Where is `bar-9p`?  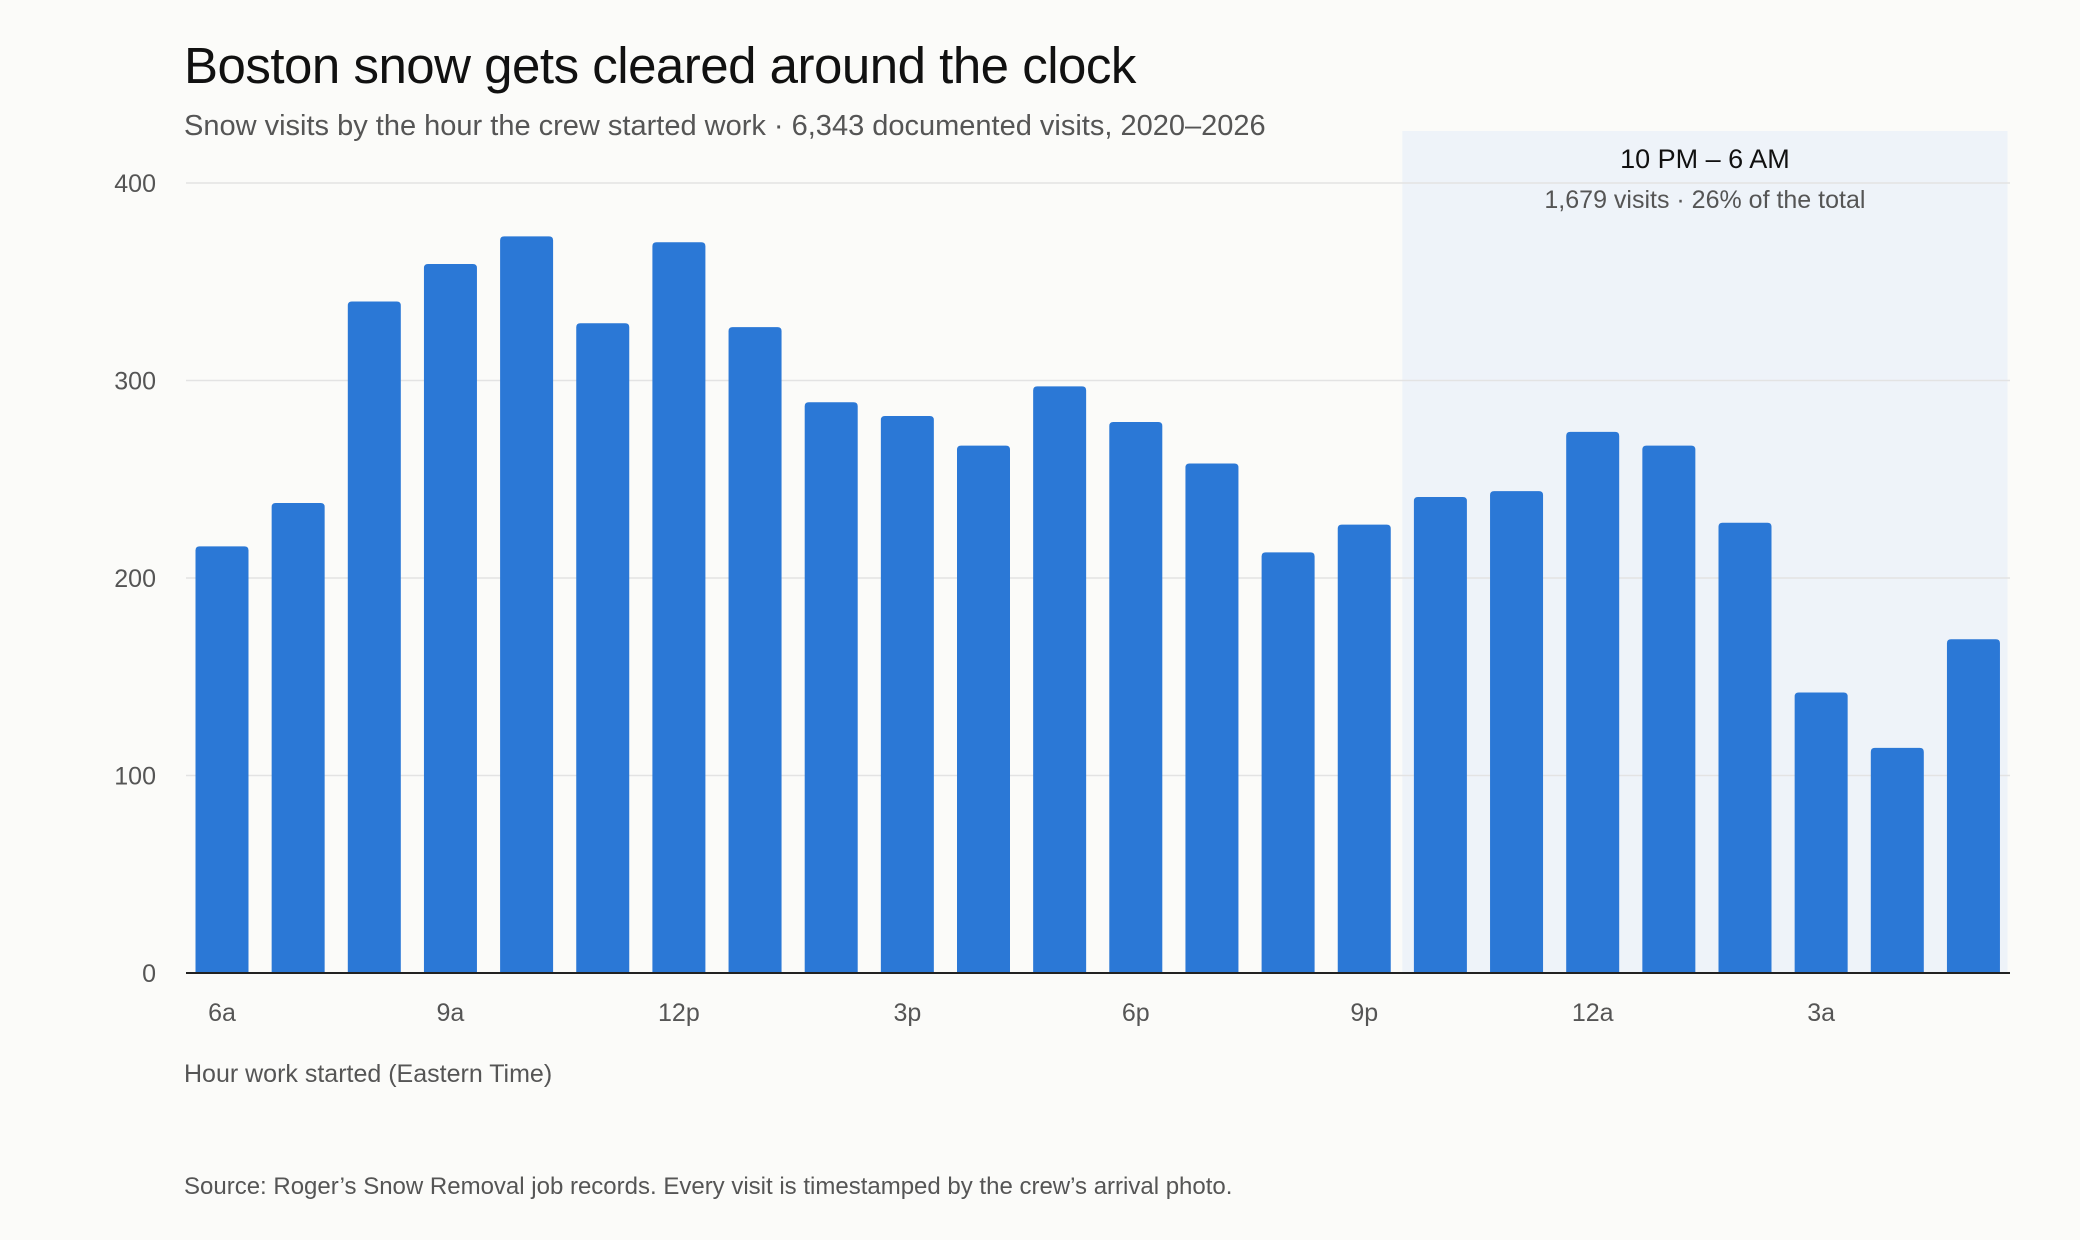 bar-9p is located at coordinates (1364, 748).